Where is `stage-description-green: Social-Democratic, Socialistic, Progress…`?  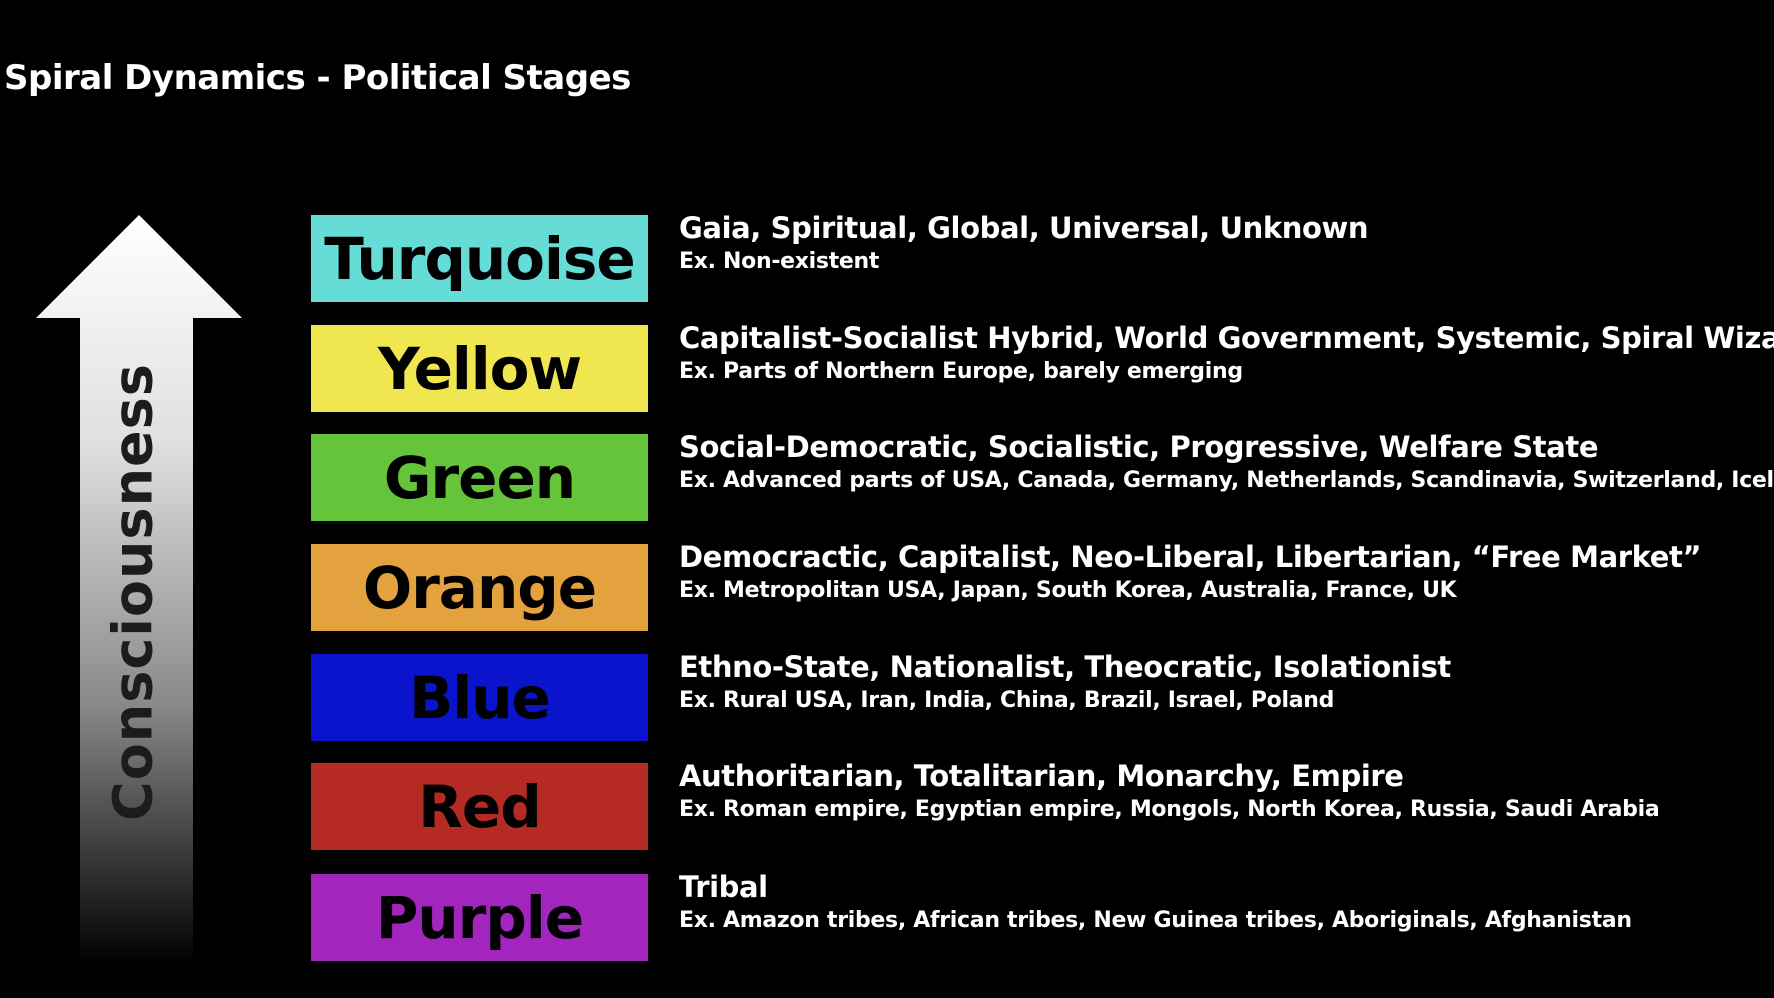 stage-description-green: Social-Democratic, Socialistic, Progress… is located at coordinates (1226, 461).